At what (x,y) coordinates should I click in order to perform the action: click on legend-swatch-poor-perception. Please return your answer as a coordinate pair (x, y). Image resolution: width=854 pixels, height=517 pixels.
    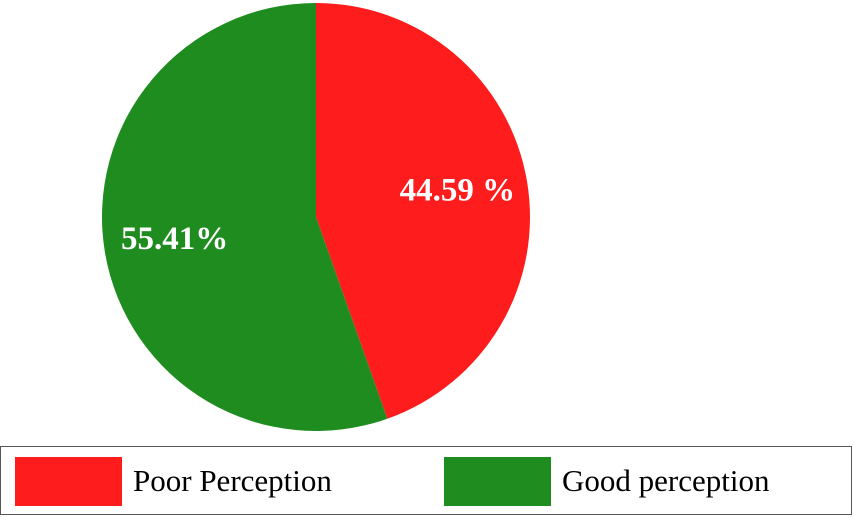
    Looking at the image, I should click on (68, 481).